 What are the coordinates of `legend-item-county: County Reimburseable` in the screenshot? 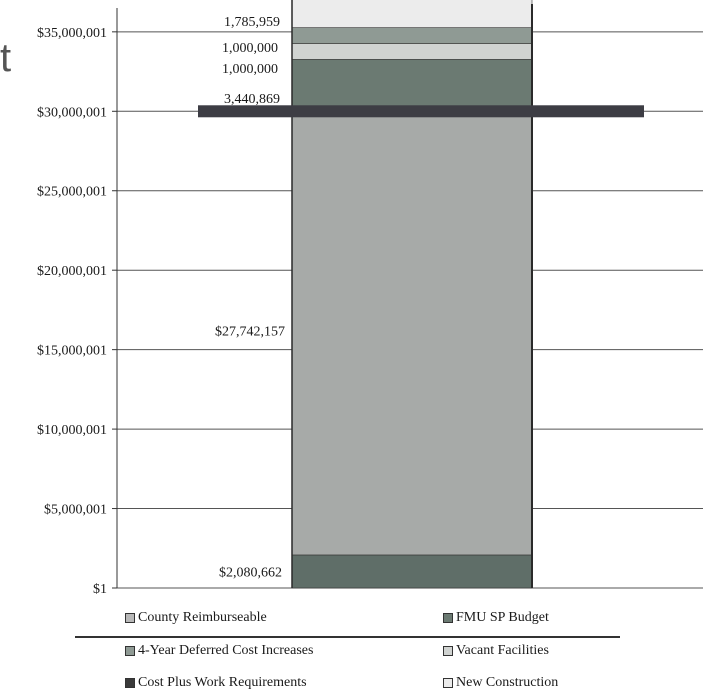 It's located at (196, 618).